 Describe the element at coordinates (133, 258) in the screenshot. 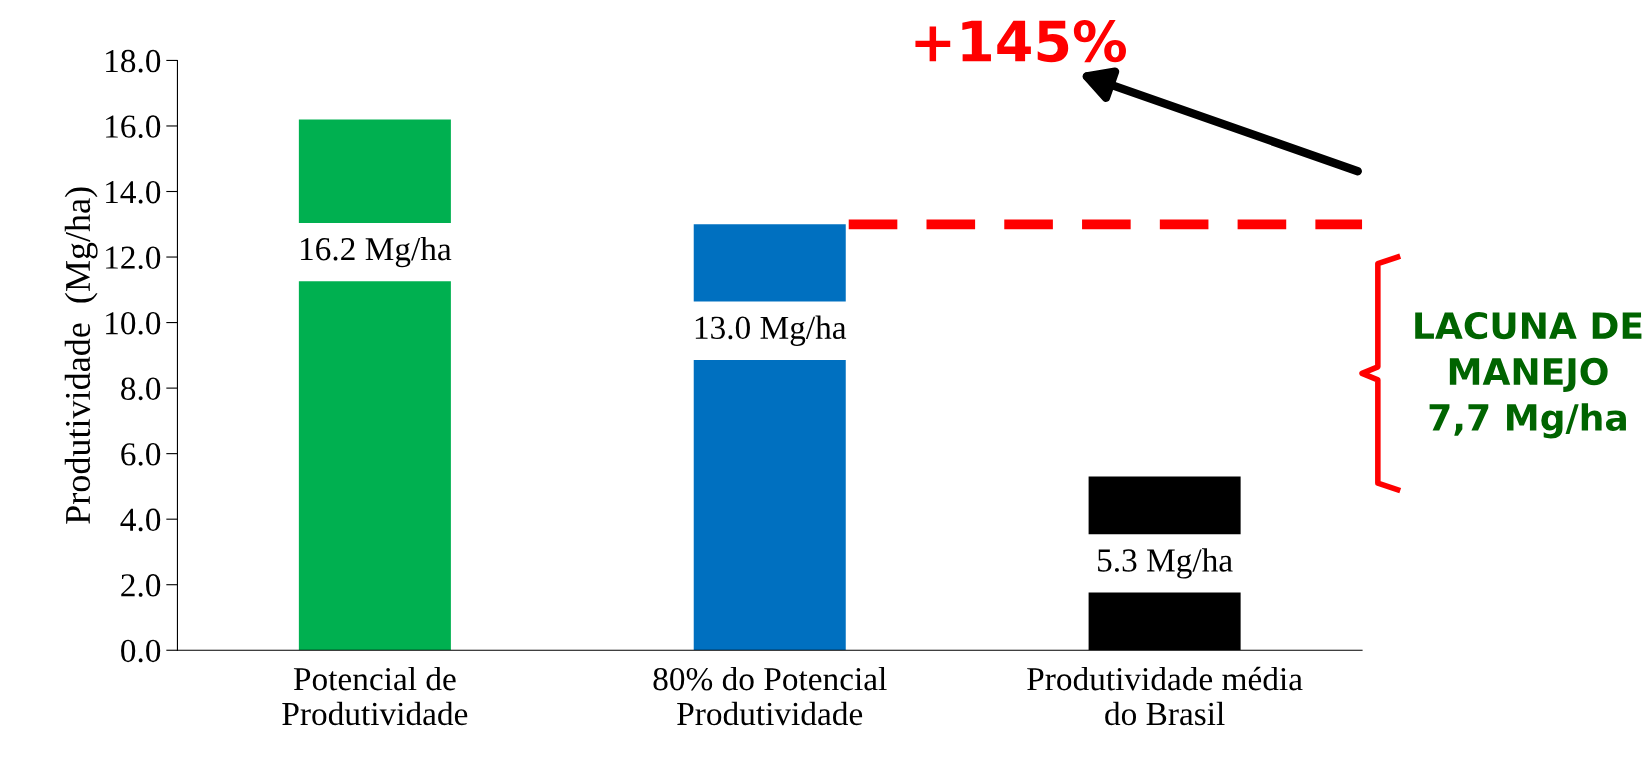

I see `y-tick-label: 12.0` at that location.